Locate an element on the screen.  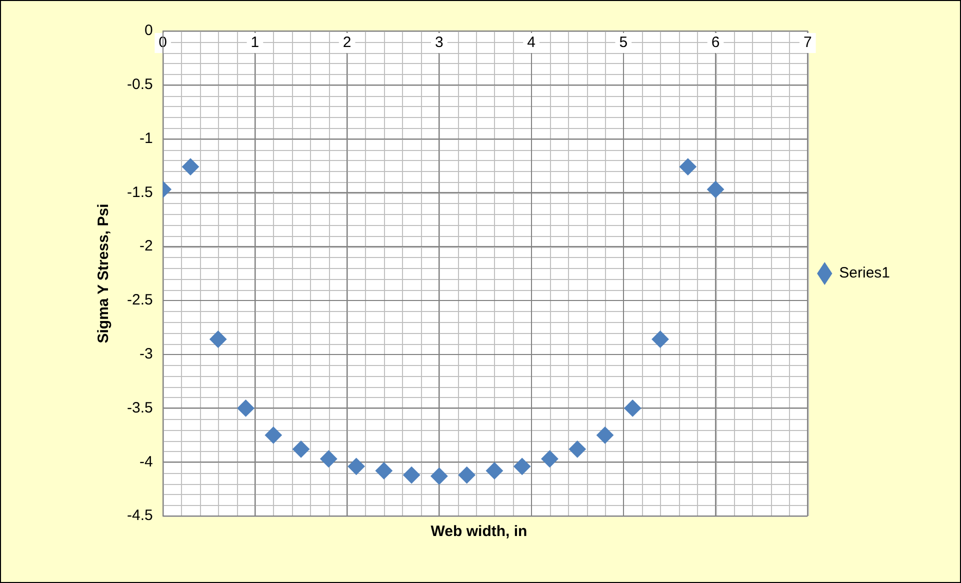
x-tick-label: 3 is located at coordinates (439, 43).